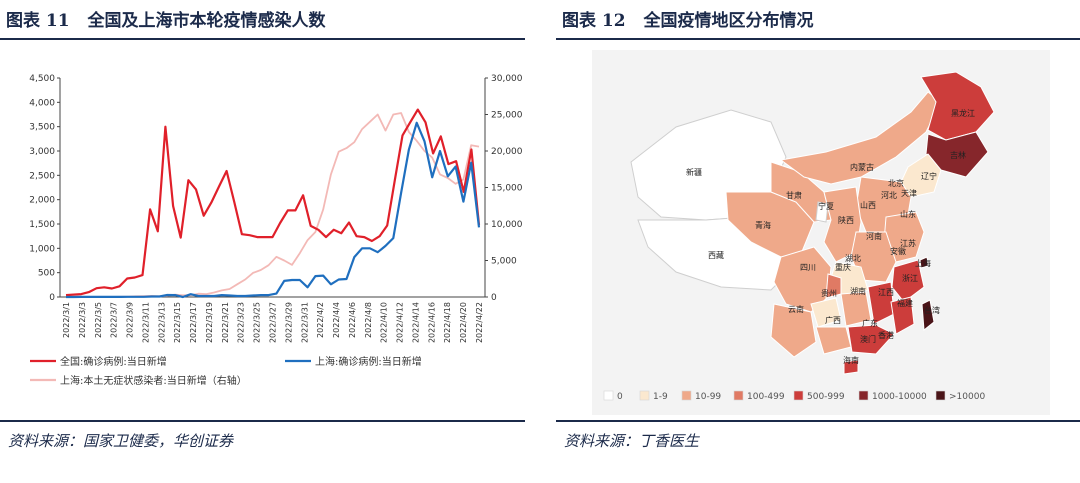 The image size is (1080, 483). I want to click on map-label: 广西, so click(833, 320).